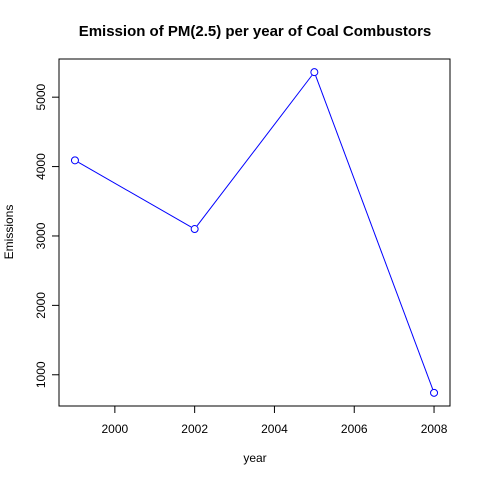  I want to click on x-tick-label: 2000, so click(115, 429).